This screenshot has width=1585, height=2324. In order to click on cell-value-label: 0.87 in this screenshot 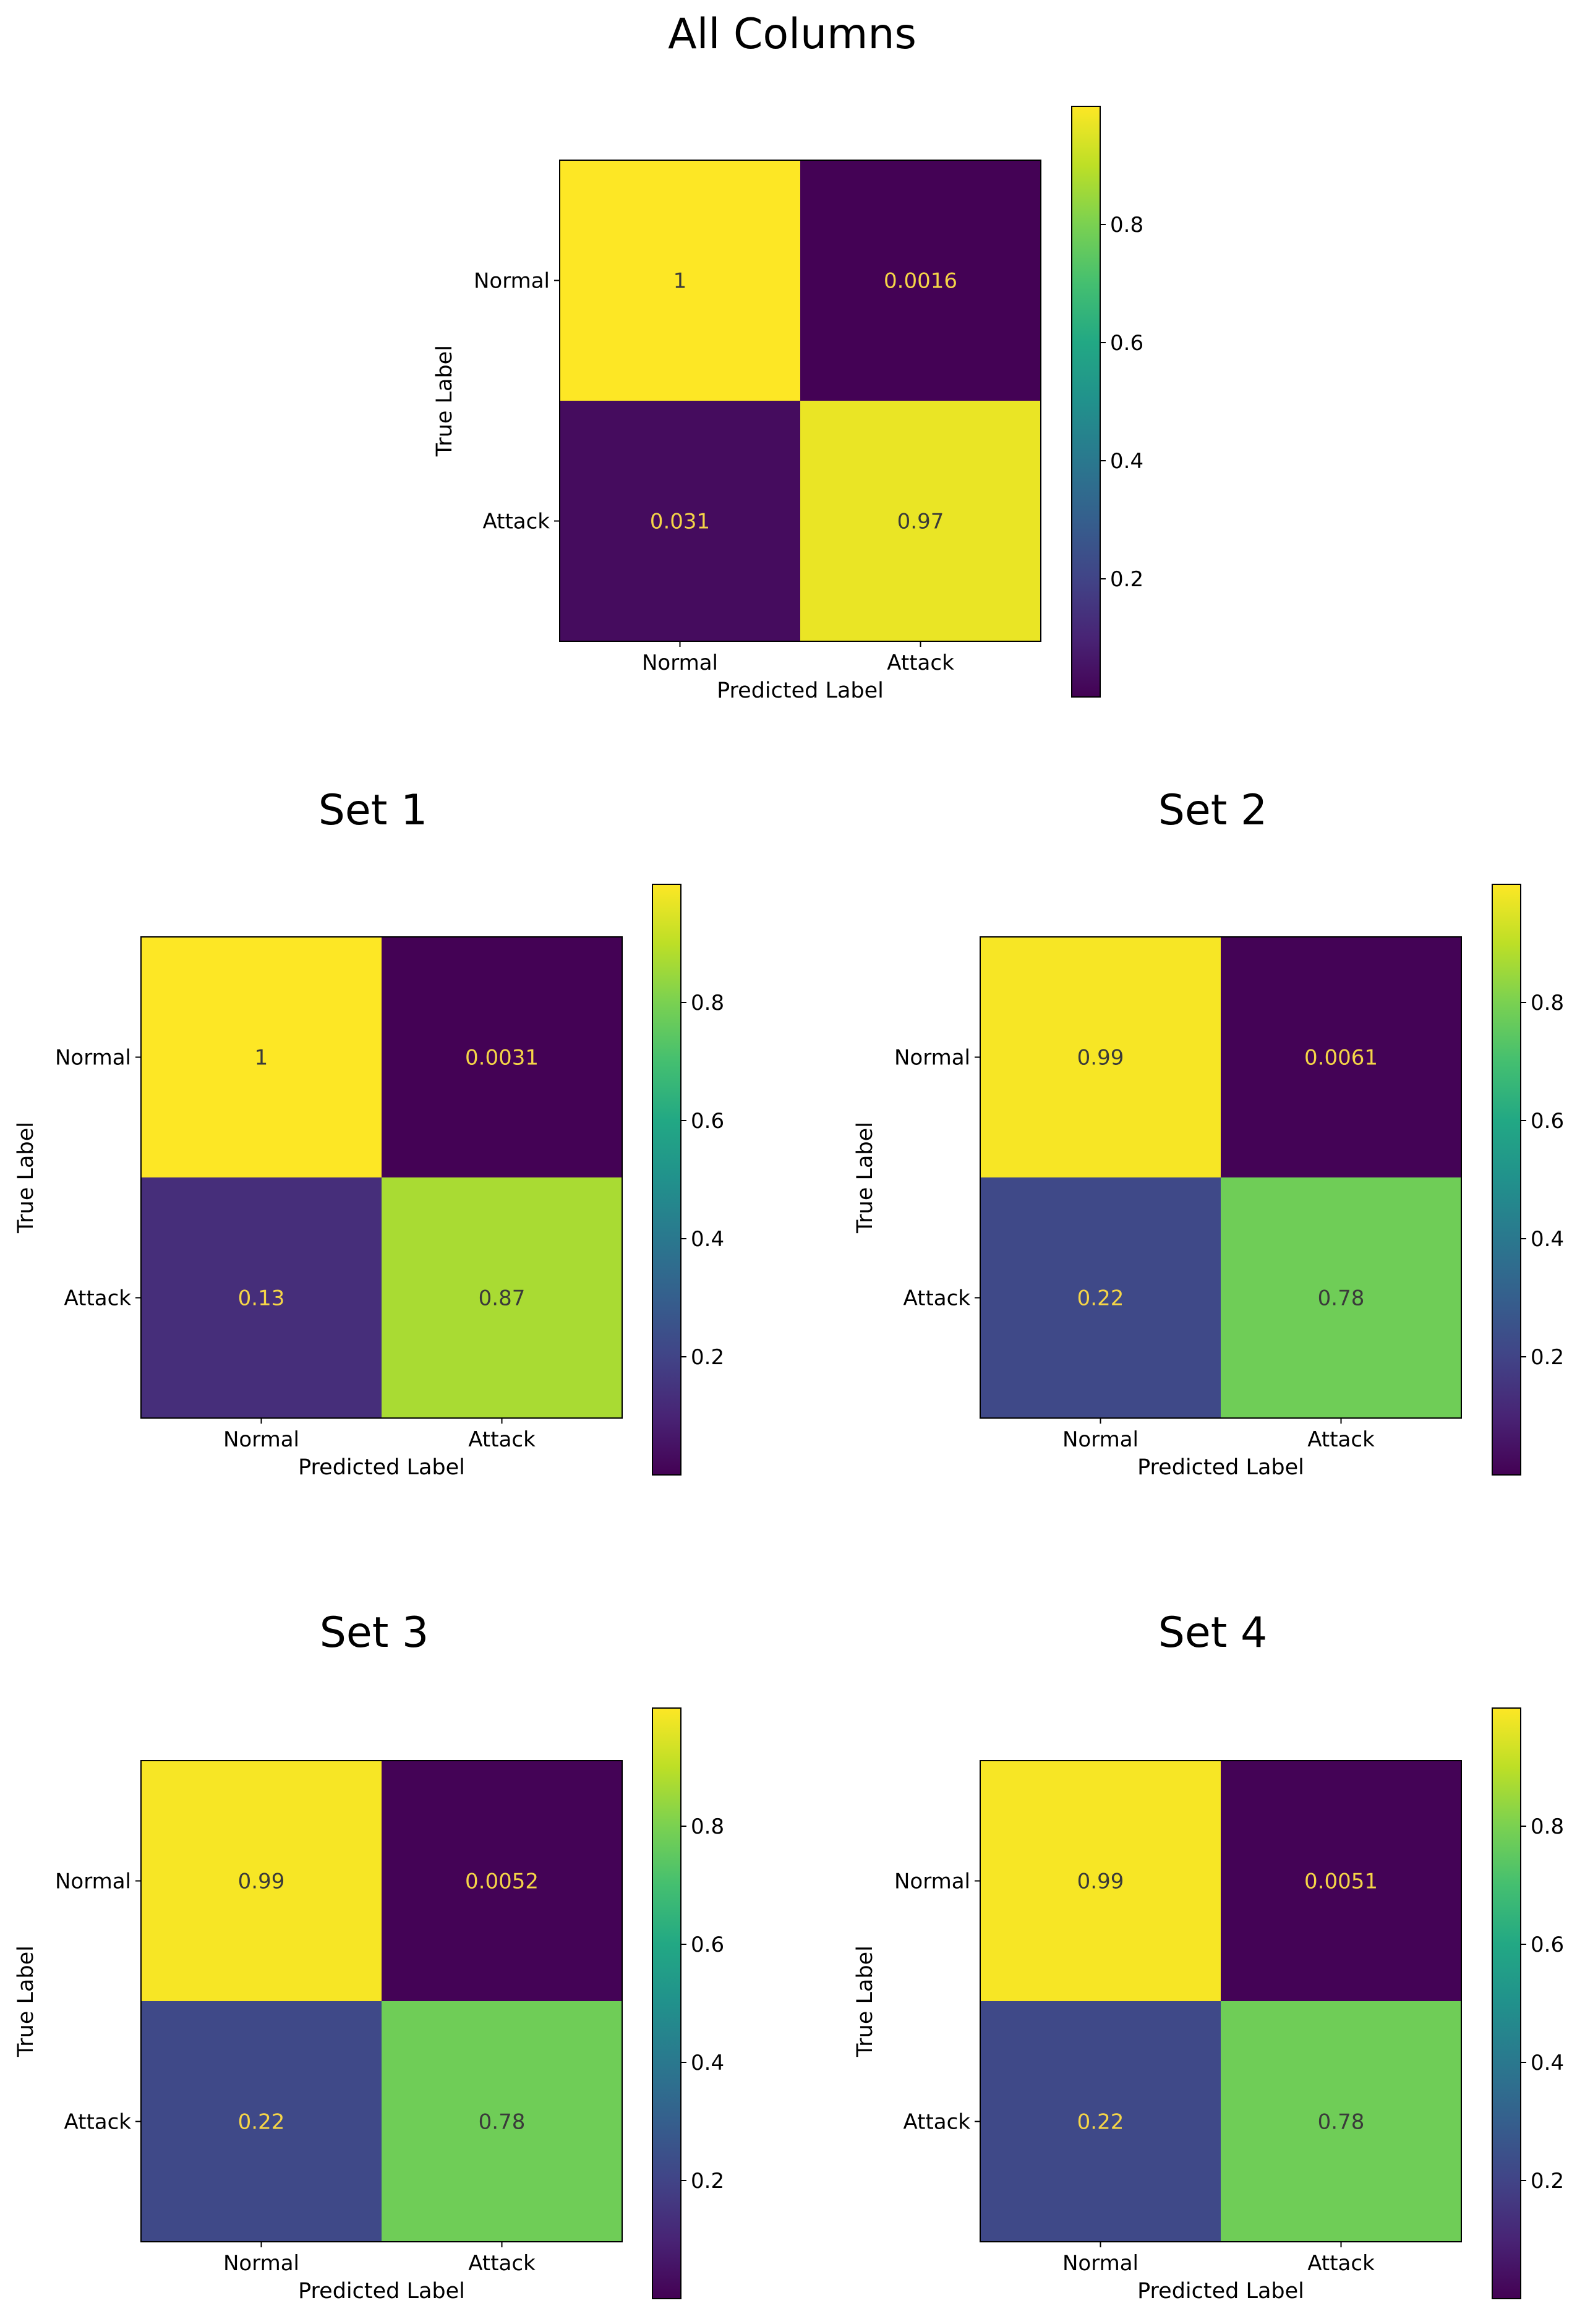, I will do `click(502, 1298)`.